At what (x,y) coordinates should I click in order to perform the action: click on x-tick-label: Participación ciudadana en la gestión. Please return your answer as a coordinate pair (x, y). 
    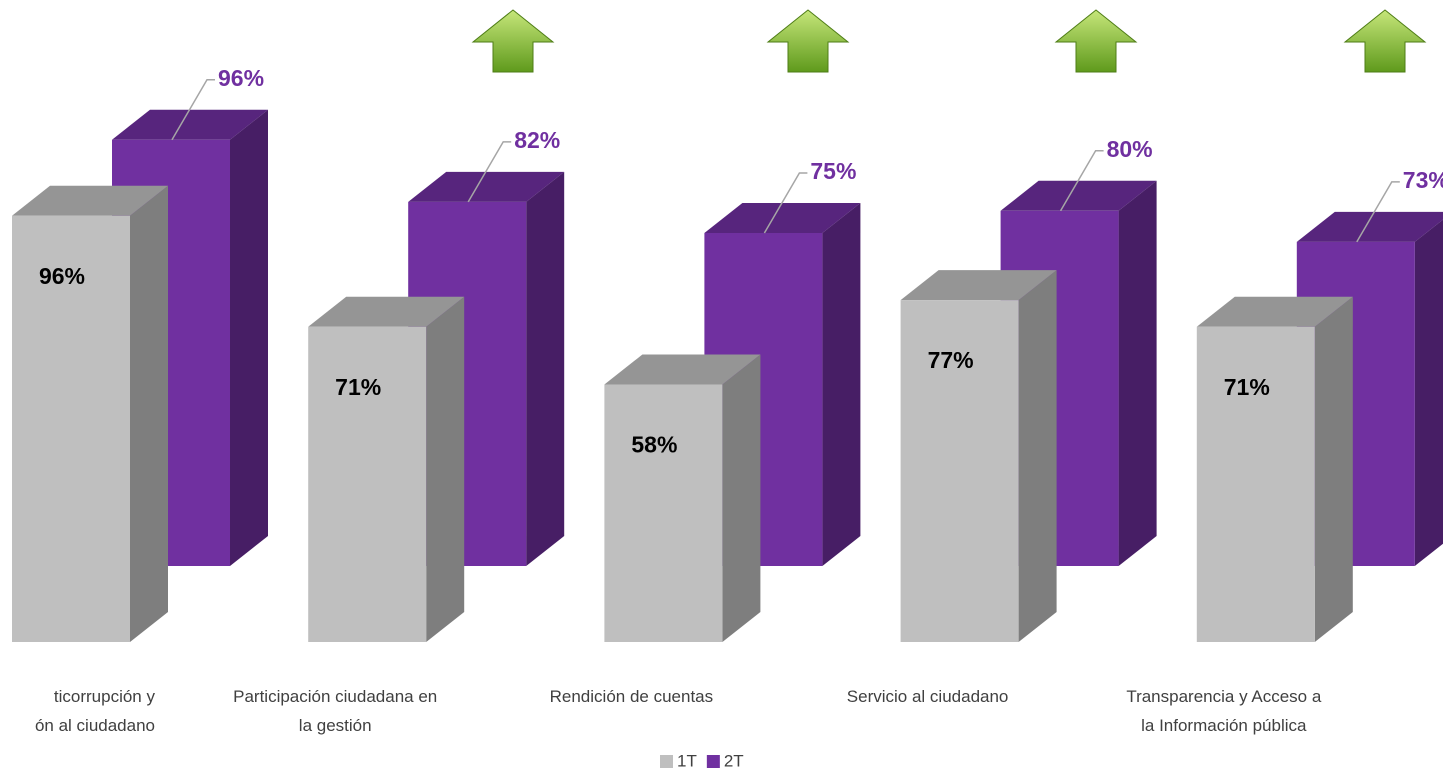
    Looking at the image, I should click on (335, 711).